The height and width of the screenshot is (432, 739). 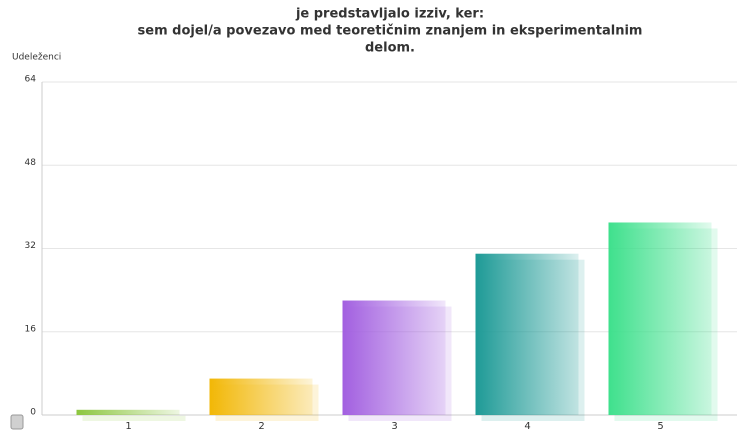 I want to click on y-tick-label: 48, so click(x=31, y=163).